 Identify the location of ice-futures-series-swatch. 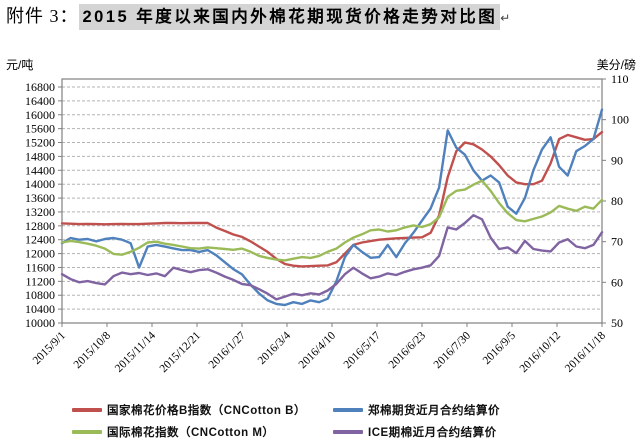
(348, 432).